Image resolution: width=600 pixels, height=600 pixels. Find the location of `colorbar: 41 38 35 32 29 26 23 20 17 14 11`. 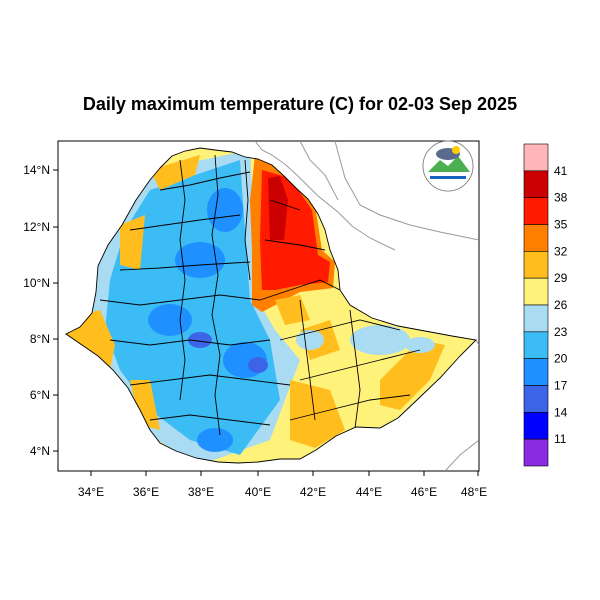

colorbar: 41 38 35 32 29 26 23 20 17 14 11 is located at coordinates (545, 305).